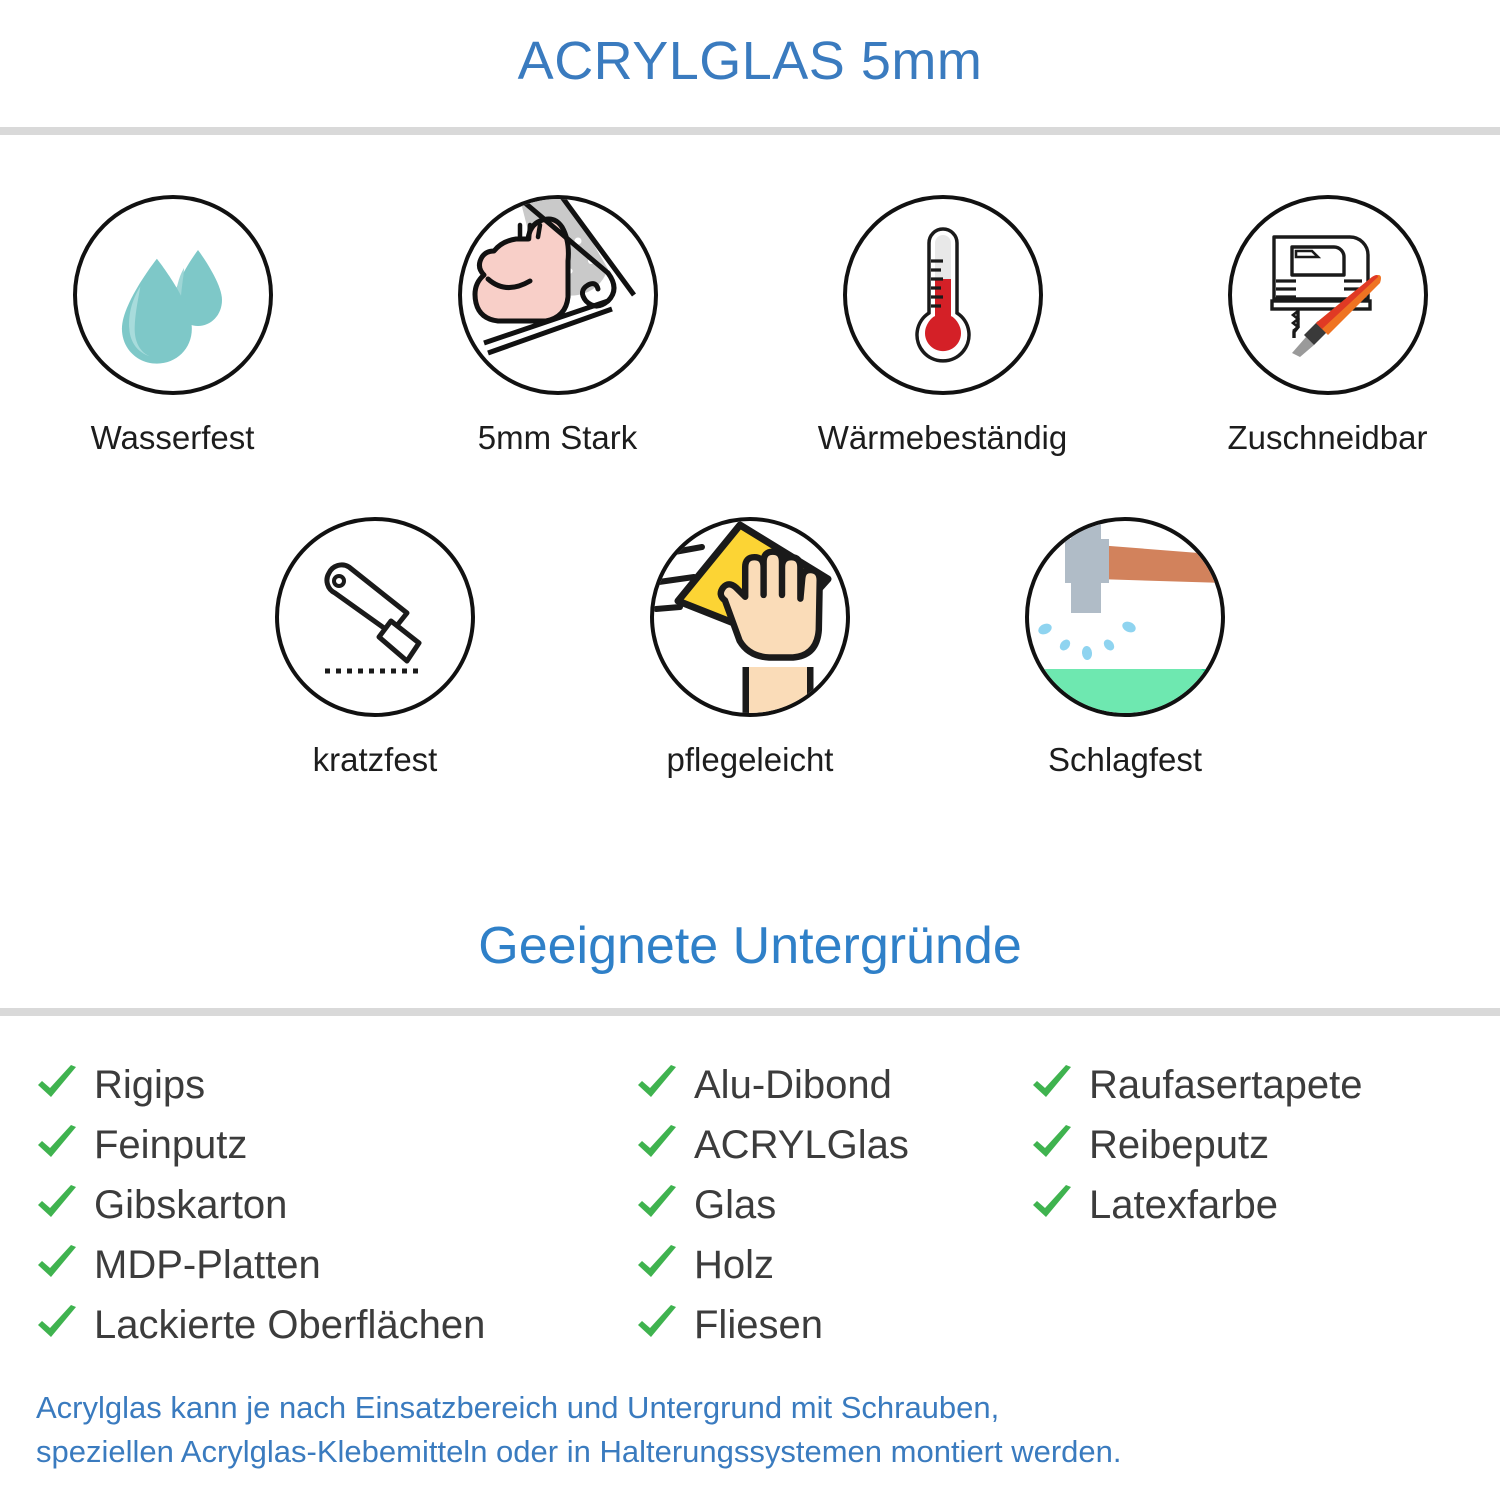 The width and height of the screenshot is (1500, 1500). Describe the element at coordinates (750, 759) in the screenshot. I see `feature-label: pflegeleicht` at that location.